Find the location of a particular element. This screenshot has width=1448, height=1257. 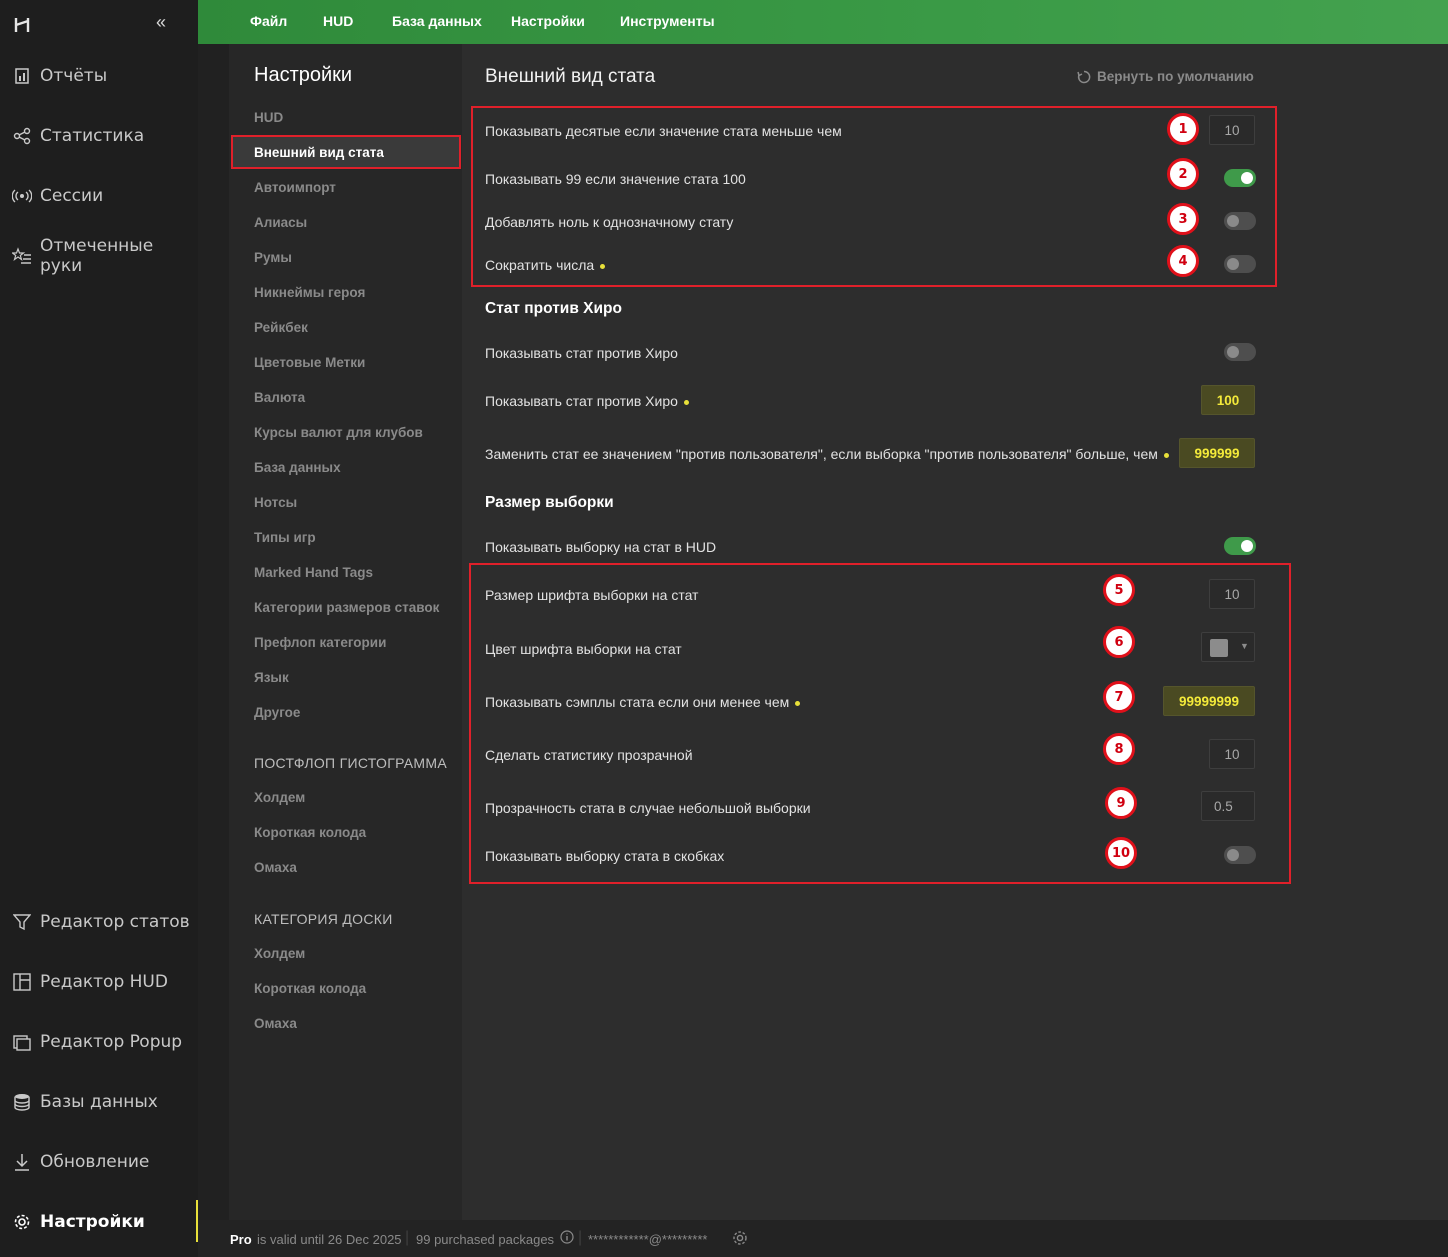

opacity-input: 0.5 is located at coordinates (1228, 806).